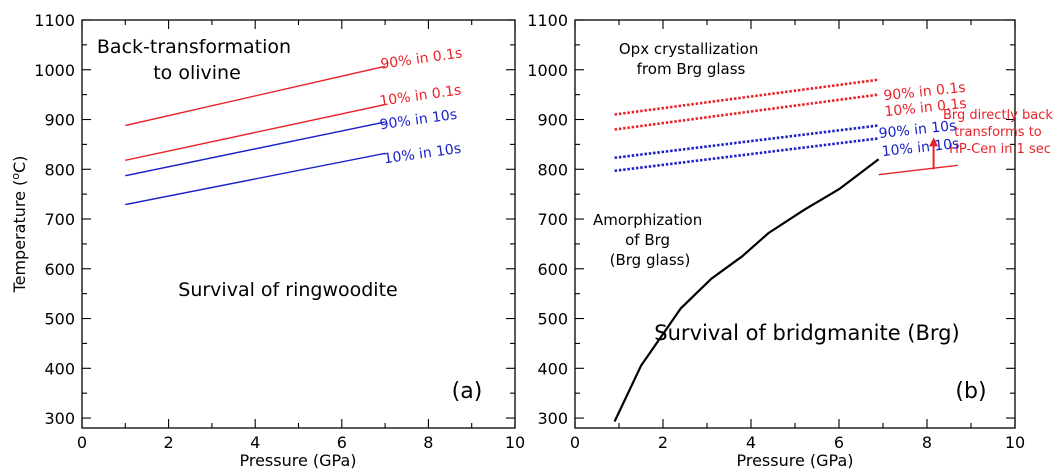 The height and width of the screenshot is (469, 1063). I want to click on annotation-line: to olivine, so click(197, 73).